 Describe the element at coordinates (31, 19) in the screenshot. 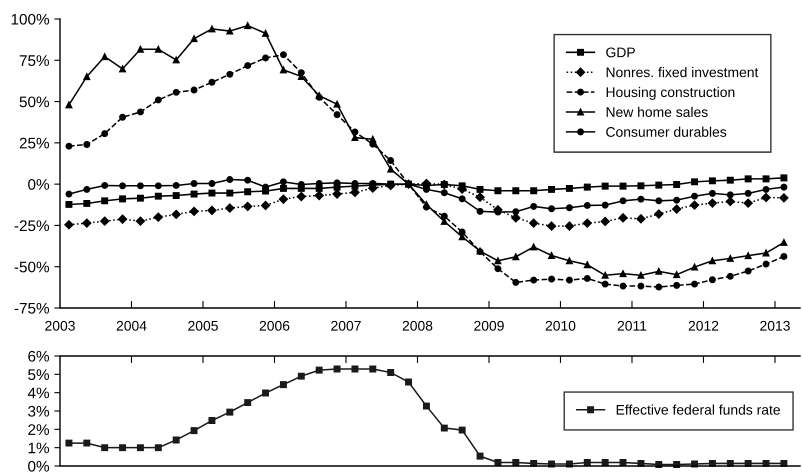

I see `y-tick-label: 100%` at that location.